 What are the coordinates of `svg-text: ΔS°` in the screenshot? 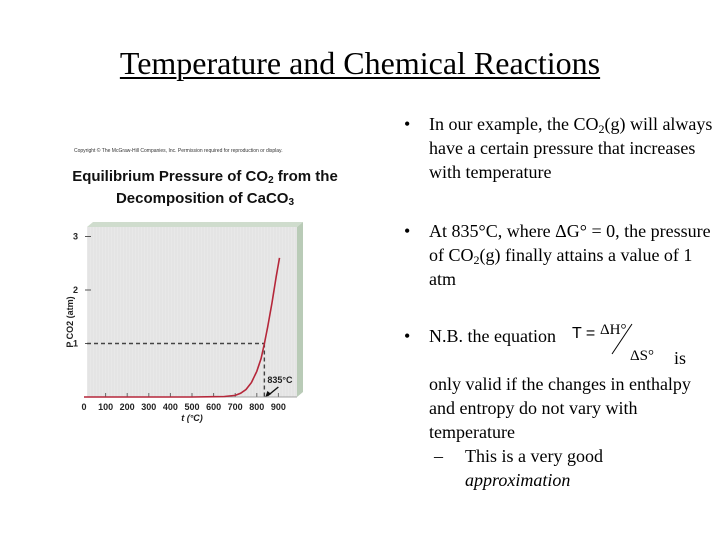 It's located at (642, 356).